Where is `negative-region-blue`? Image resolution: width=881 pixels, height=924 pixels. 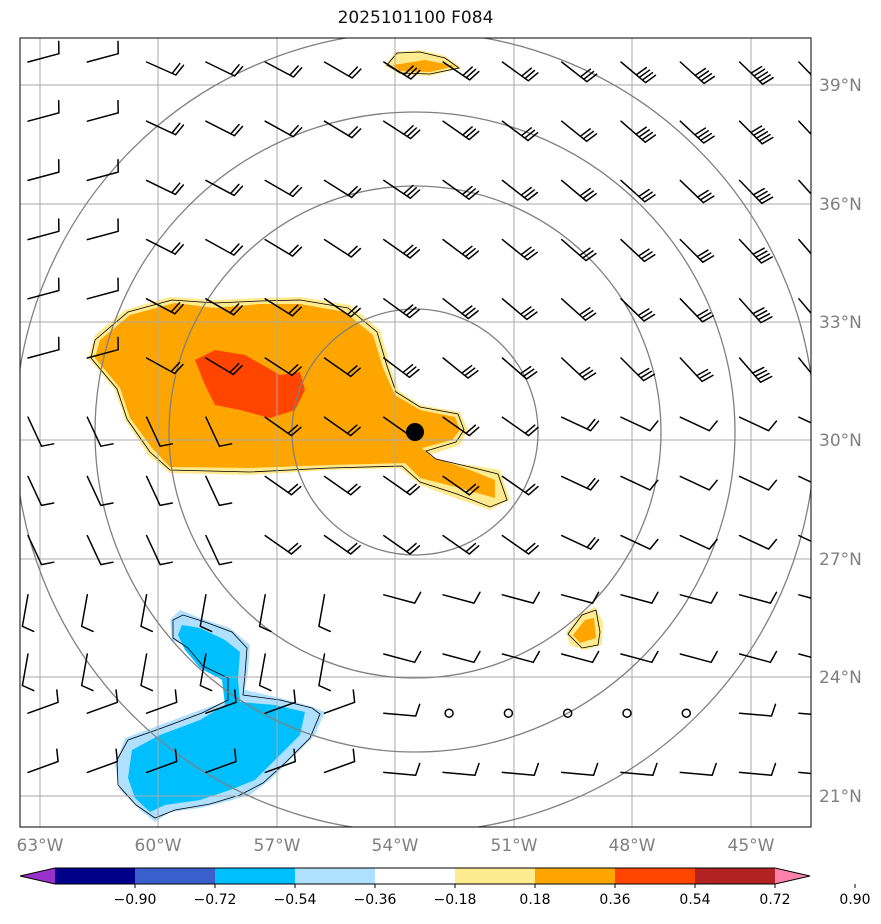
negative-region-blue is located at coordinates (216, 718).